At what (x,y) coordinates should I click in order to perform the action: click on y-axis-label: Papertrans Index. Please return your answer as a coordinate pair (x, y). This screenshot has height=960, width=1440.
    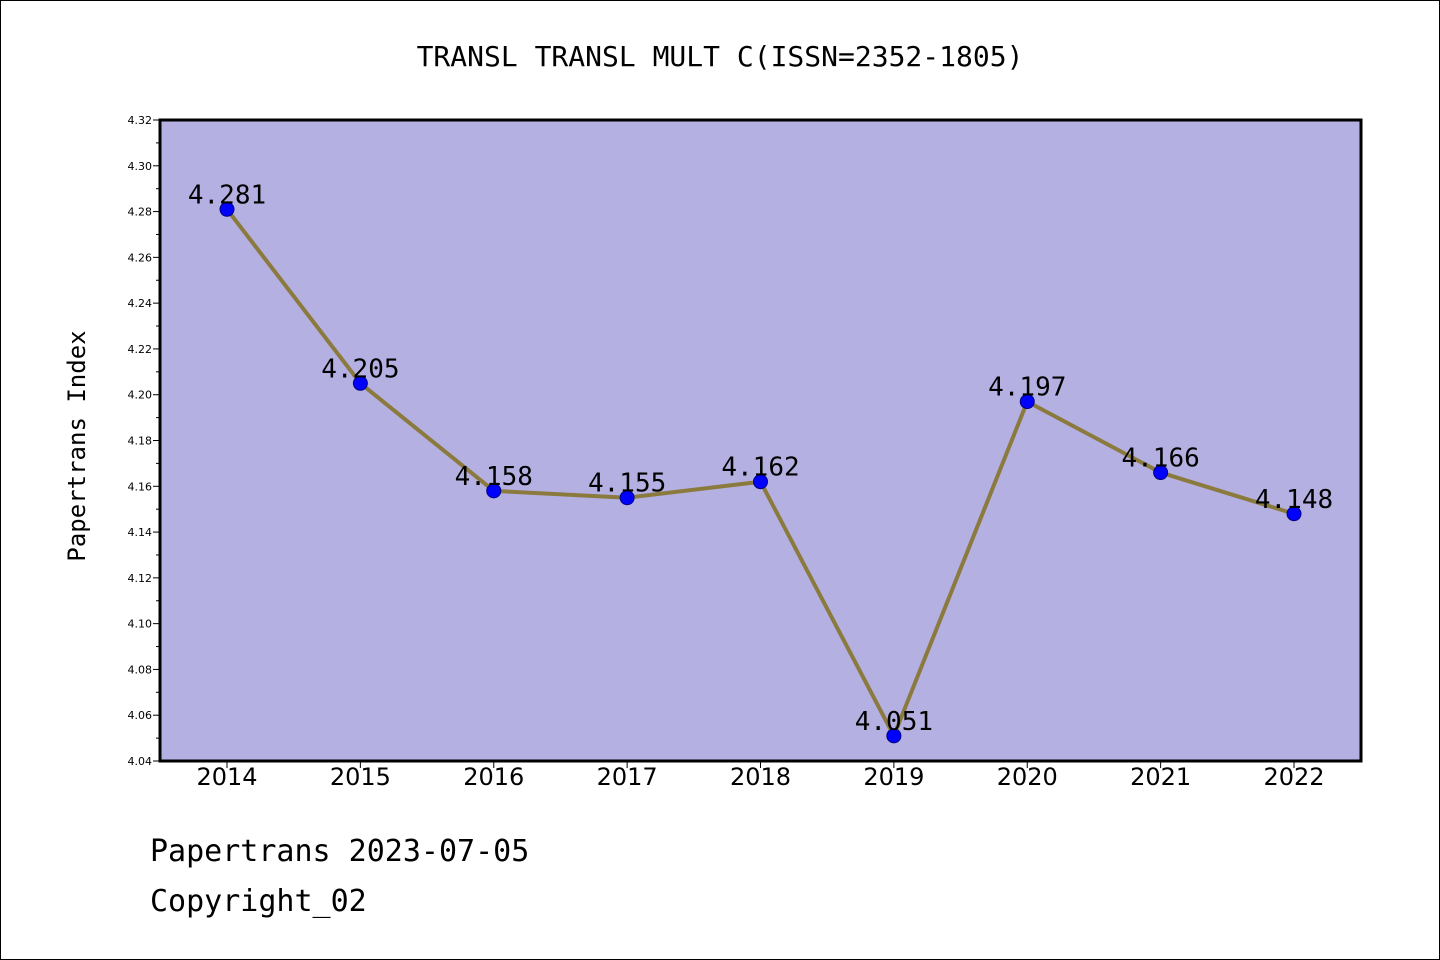
    Looking at the image, I should click on (77, 445).